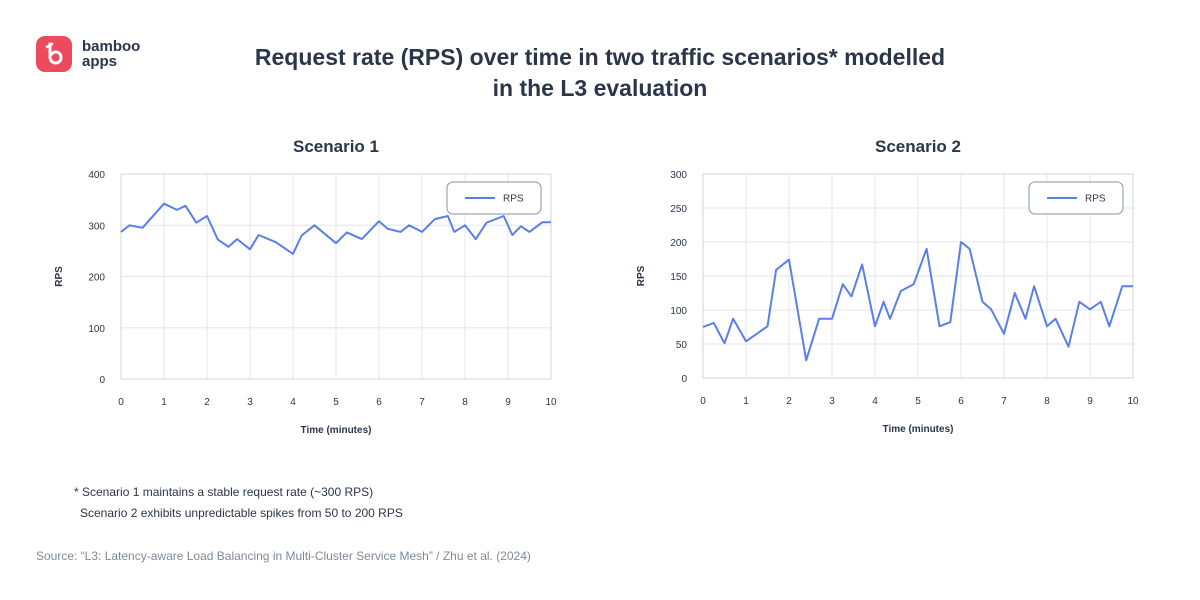 Image resolution: width=1200 pixels, height=600 pixels. Describe the element at coordinates (678, 277) in the screenshot. I see `y-tick-label: 150` at that location.